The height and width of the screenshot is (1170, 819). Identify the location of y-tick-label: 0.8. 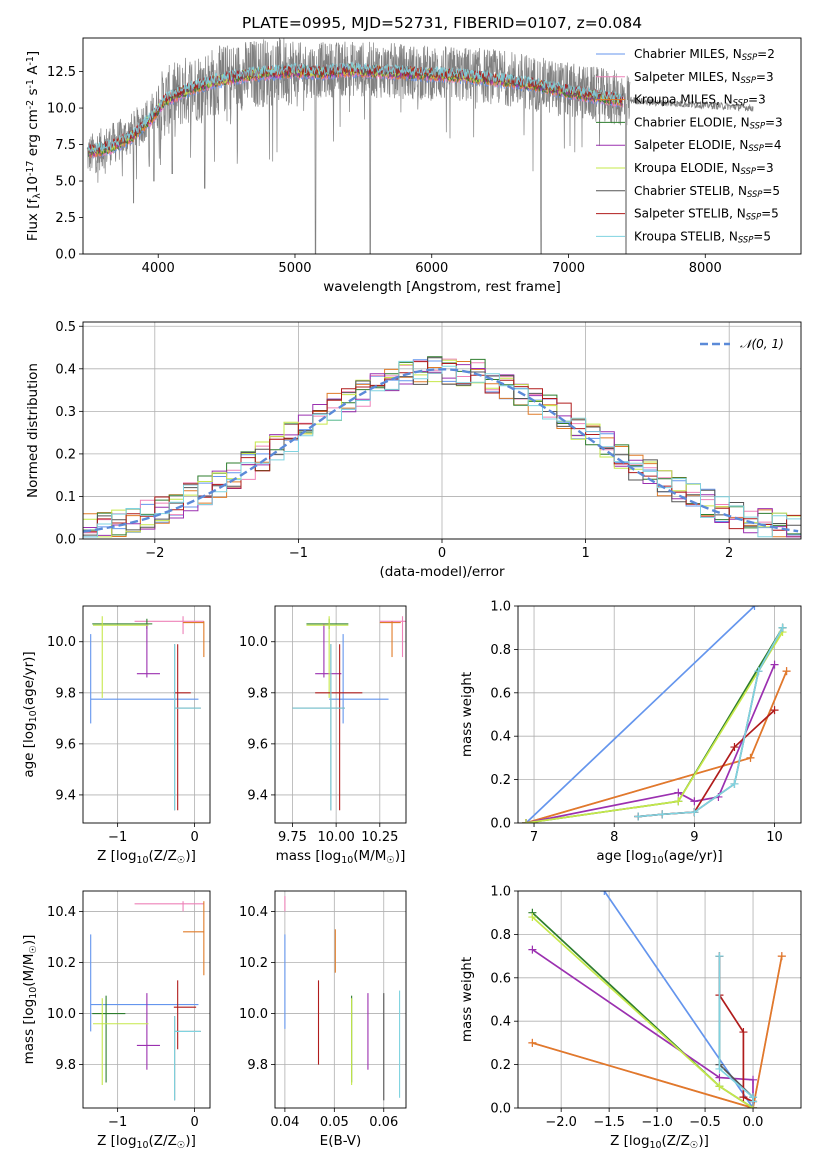
(500, 650).